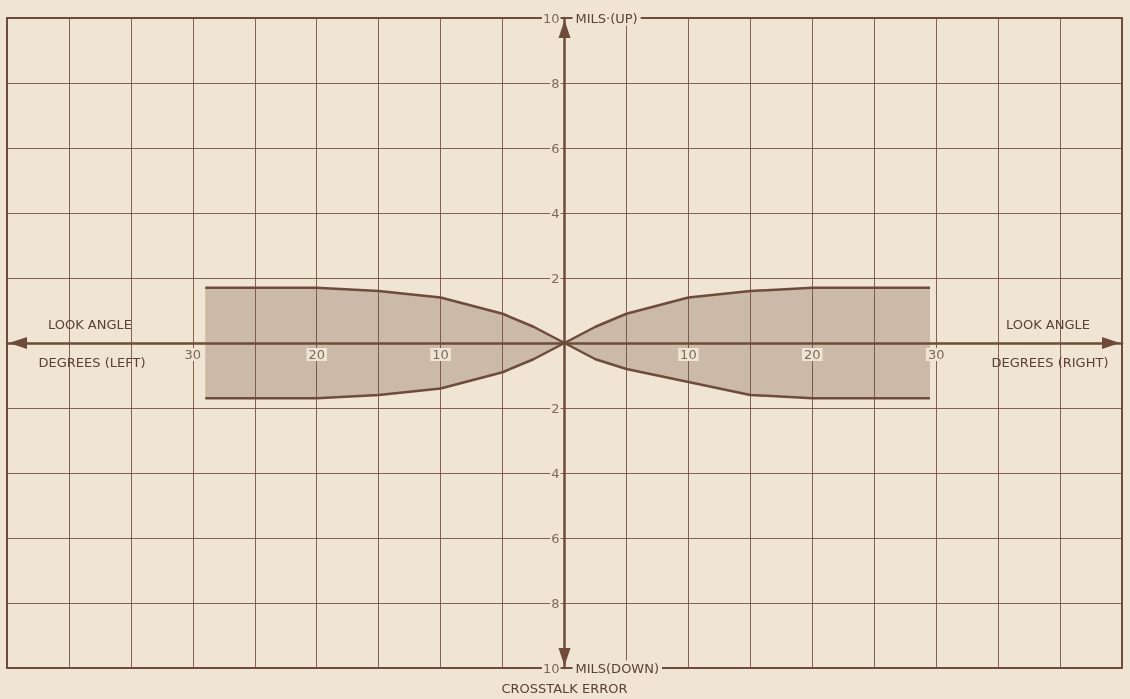 The width and height of the screenshot is (1130, 699). What do you see at coordinates (617, 668) in the screenshot?
I see `annotation: MILS(DOWN)` at bounding box center [617, 668].